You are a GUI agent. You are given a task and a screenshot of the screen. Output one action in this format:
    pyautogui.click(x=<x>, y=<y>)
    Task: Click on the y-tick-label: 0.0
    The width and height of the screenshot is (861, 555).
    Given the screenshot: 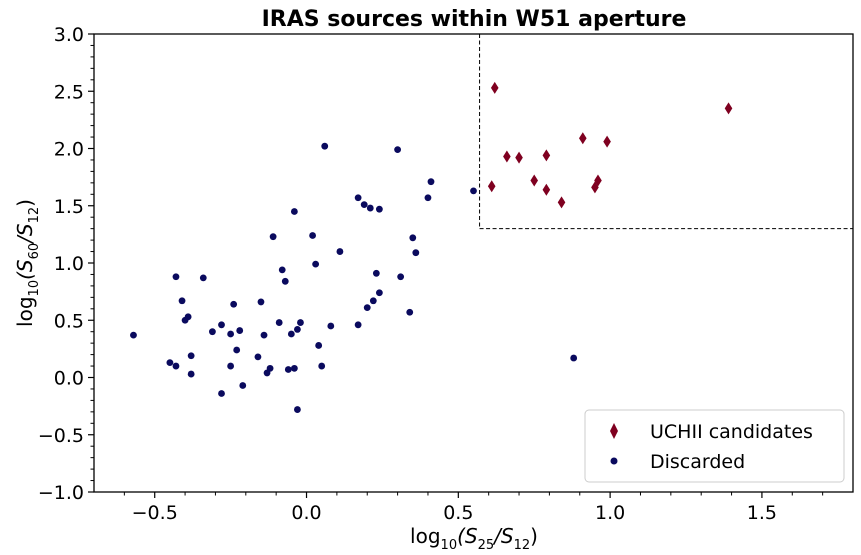 What is the action you would take?
    pyautogui.click(x=69, y=379)
    